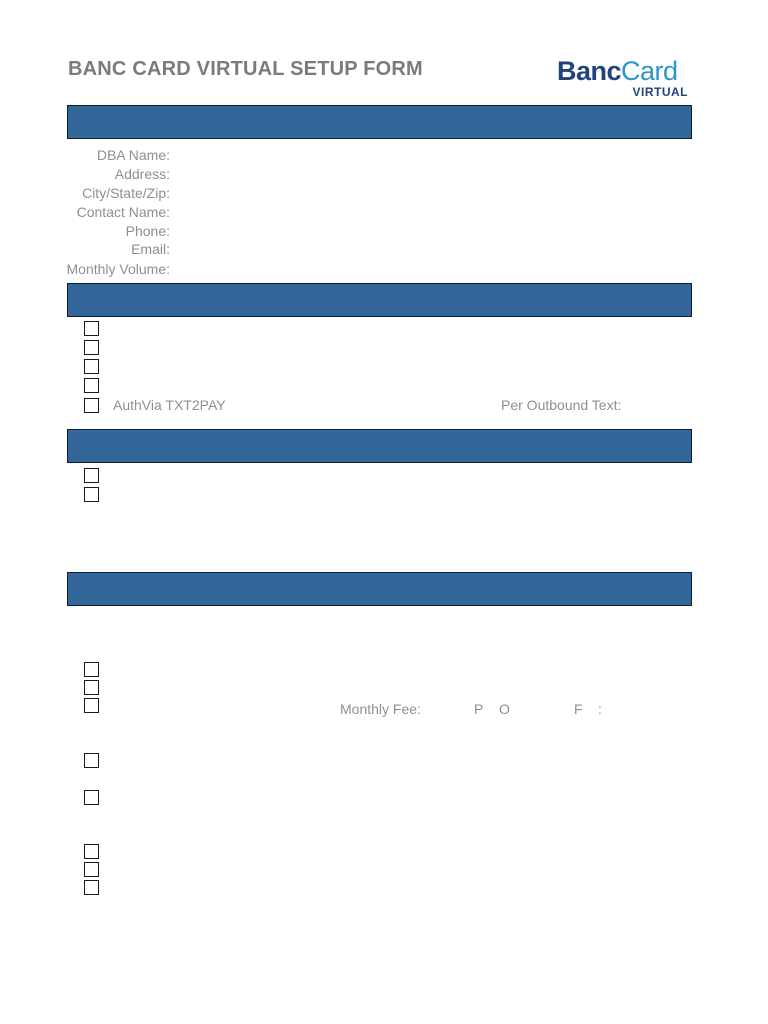 The image size is (768, 1024). Describe the element at coordinates (479, 709) in the screenshot. I see `fee-letter-p: P` at that location.